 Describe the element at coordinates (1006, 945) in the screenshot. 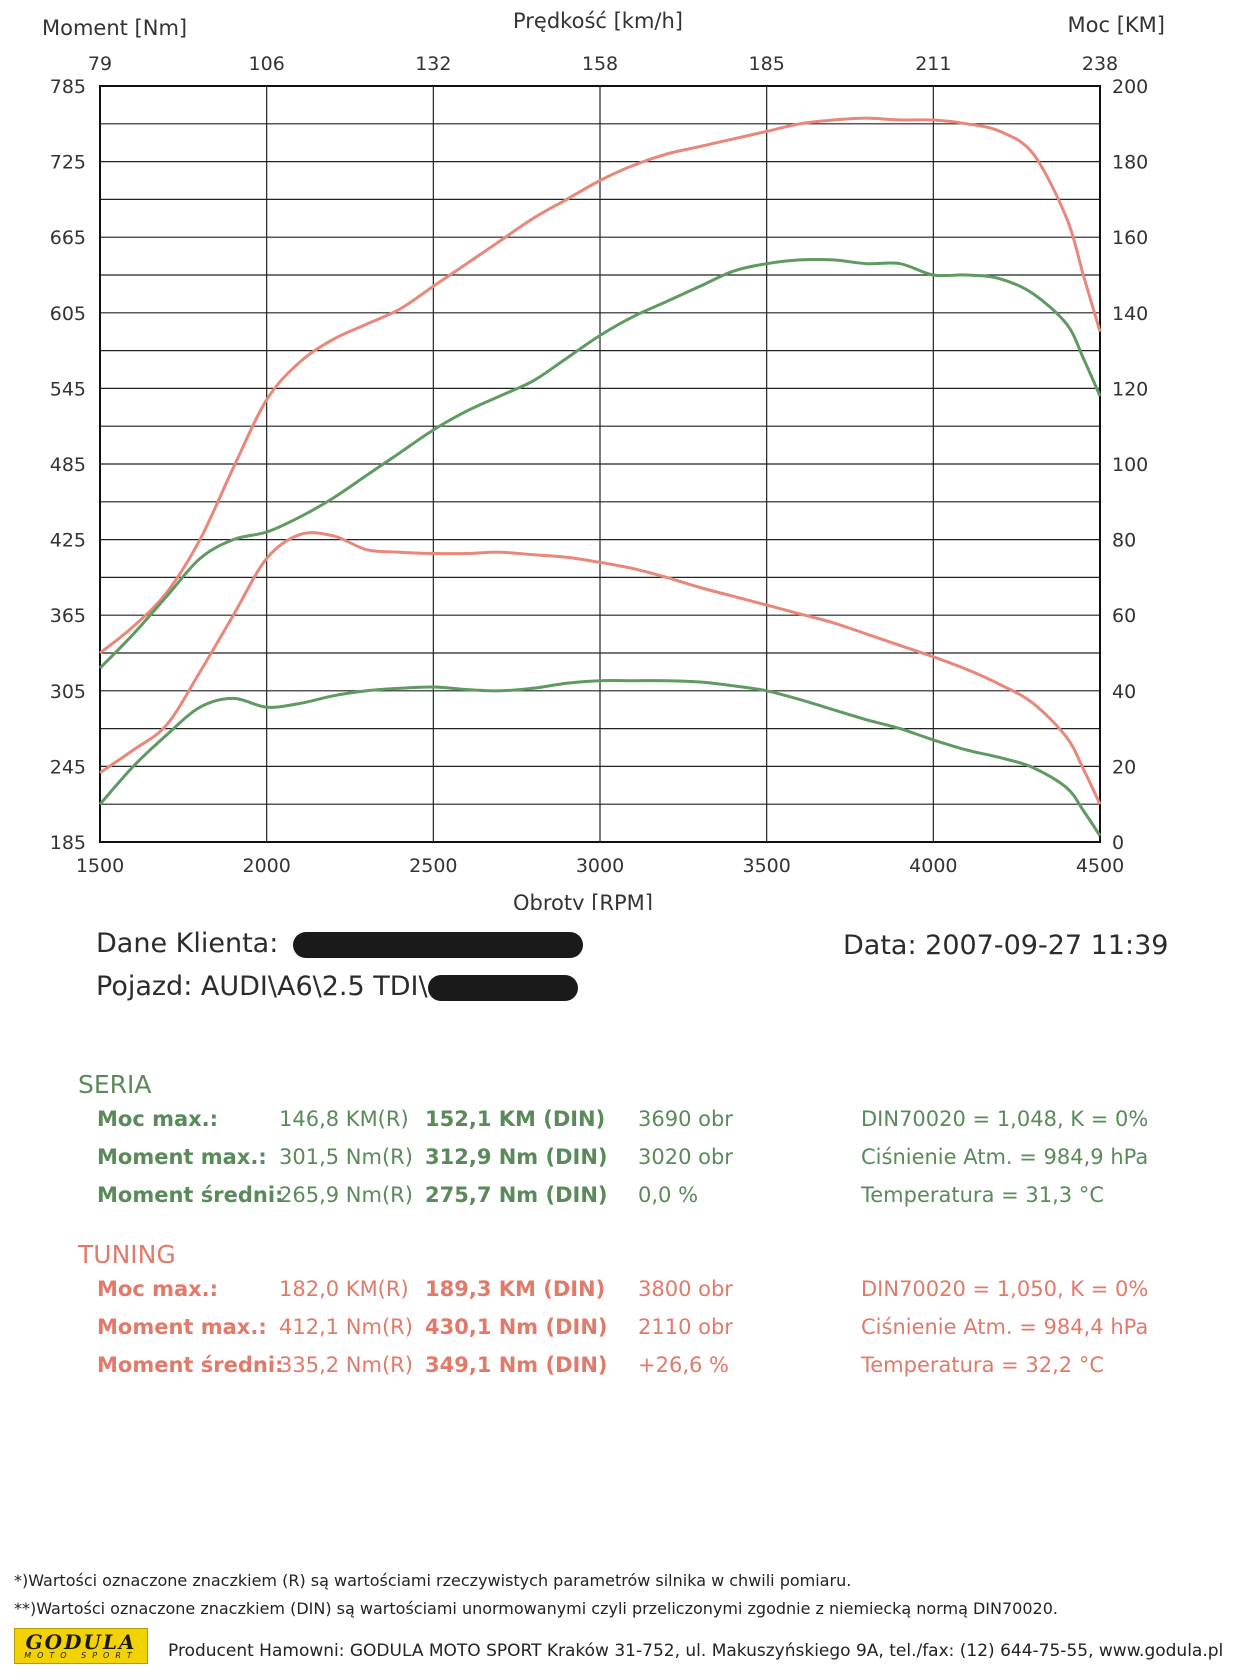

I see `test-date: Data: 2007-09-27 11:39` at that location.